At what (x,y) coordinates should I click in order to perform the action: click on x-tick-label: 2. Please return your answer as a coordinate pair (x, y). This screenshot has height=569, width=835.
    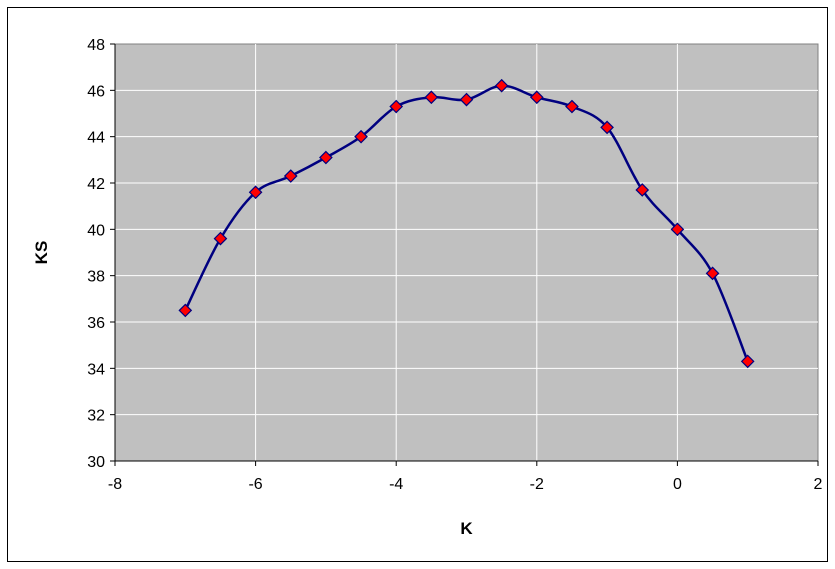
    Looking at the image, I should click on (818, 484).